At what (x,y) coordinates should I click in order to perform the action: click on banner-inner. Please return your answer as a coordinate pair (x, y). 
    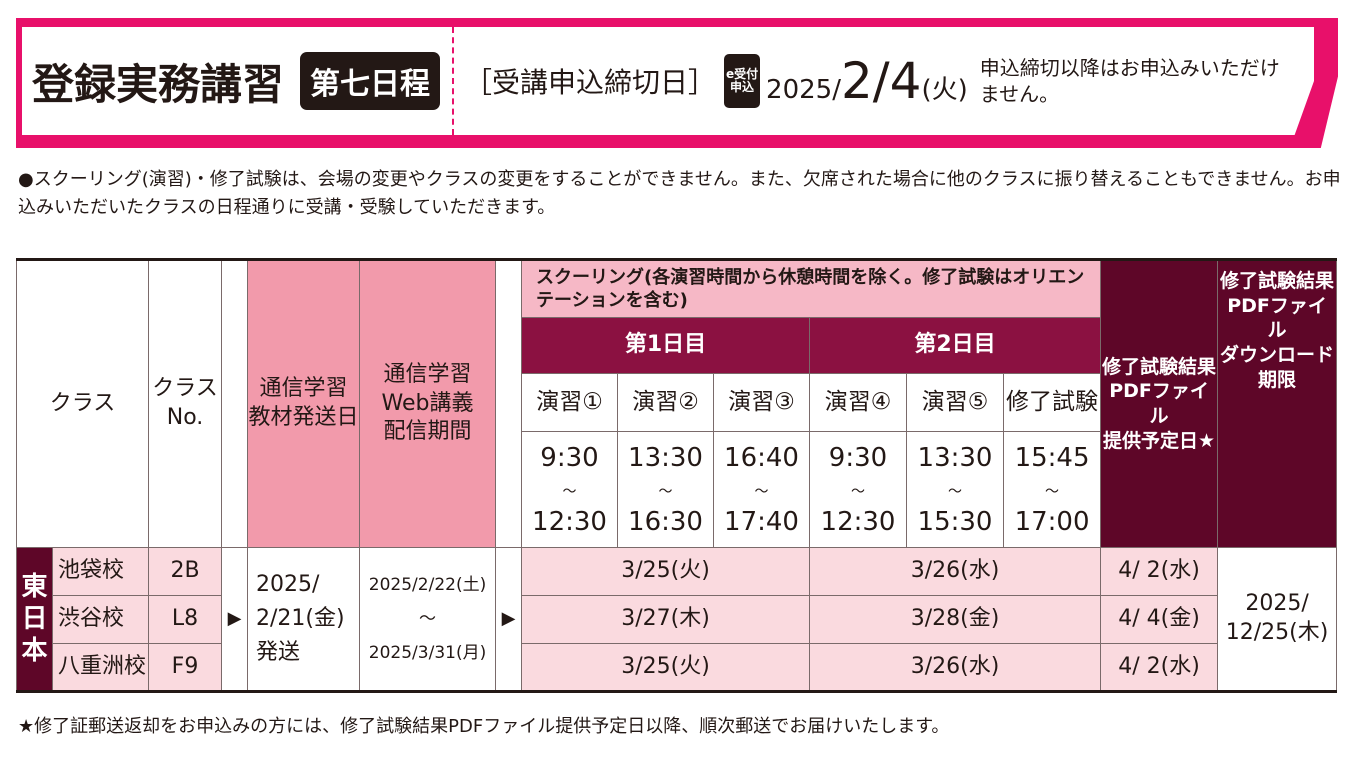
    Looking at the image, I should click on (668, 81).